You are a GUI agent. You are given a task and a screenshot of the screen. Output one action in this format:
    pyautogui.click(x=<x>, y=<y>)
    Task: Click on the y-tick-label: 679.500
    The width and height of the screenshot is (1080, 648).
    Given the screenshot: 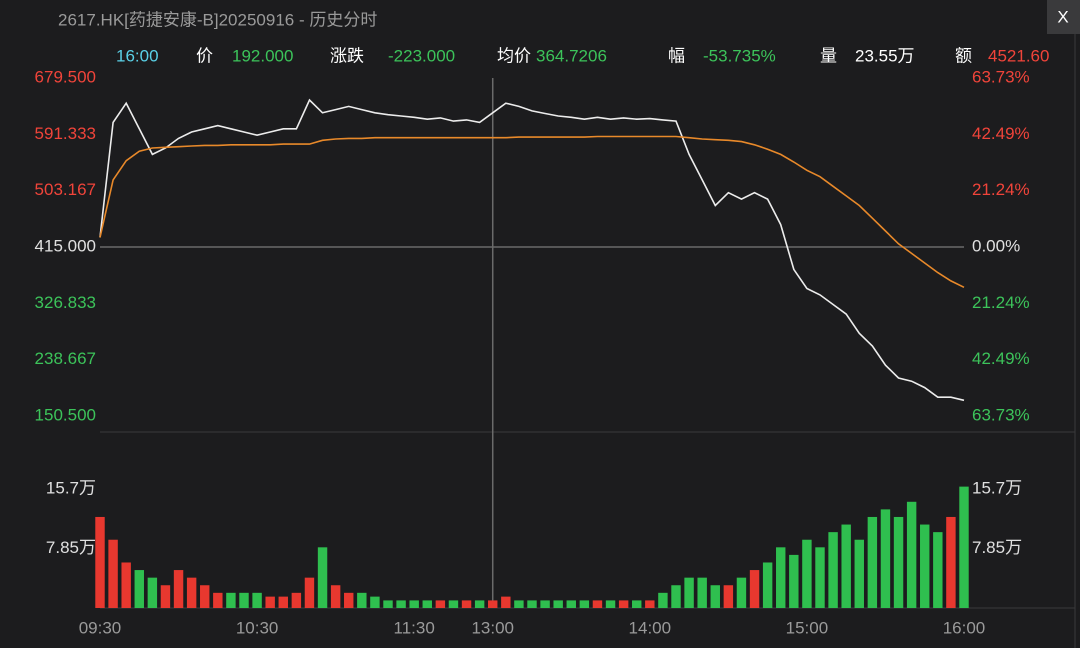 What is the action you would take?
    pyautogui.click(x=65, y=76)
    